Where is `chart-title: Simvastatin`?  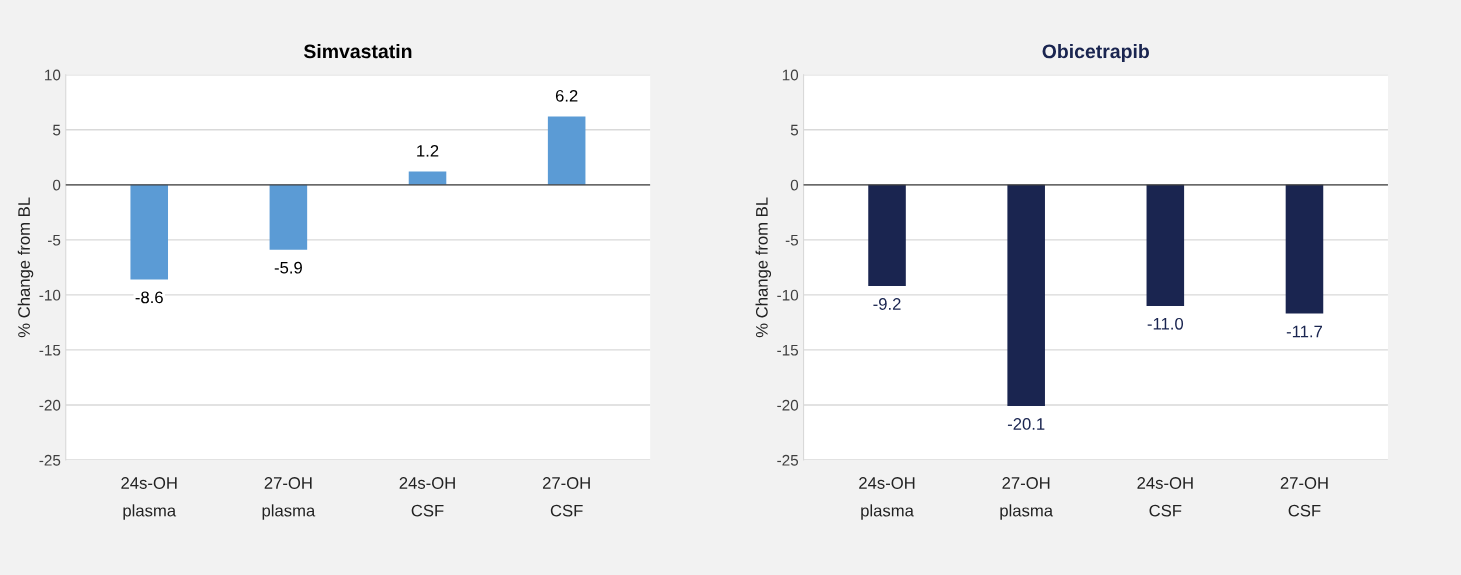 chart-title: Simvastatin is located at coordinates (357, 51).